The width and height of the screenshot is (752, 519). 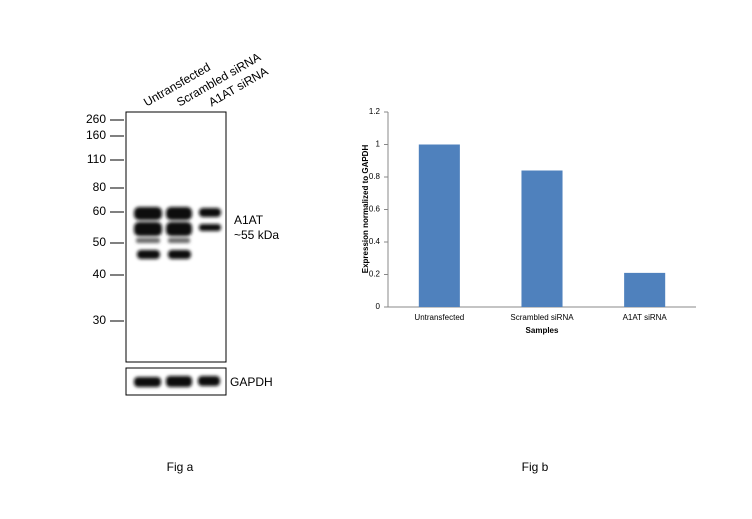 I want to click on y-tick-label: 1, so click(x=378, y=144).